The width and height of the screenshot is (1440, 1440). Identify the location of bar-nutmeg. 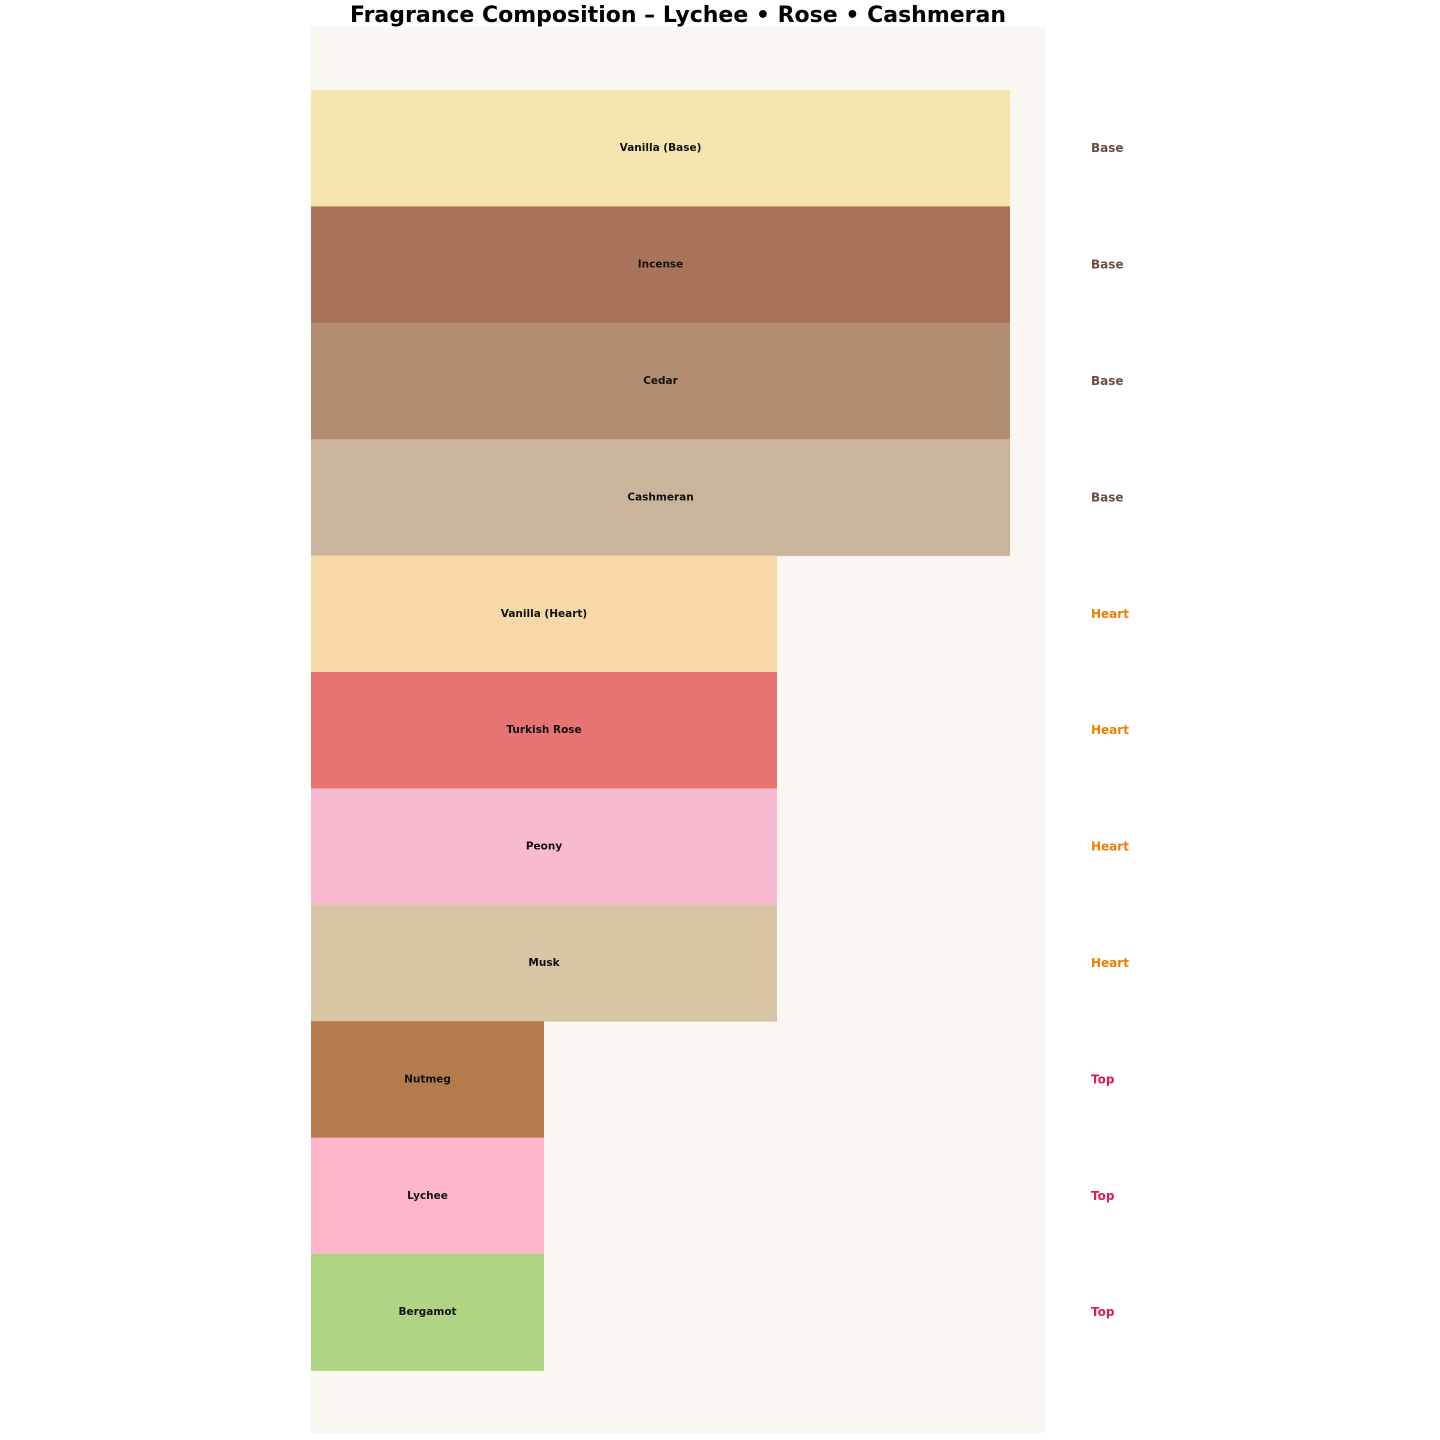
(428, 1080).